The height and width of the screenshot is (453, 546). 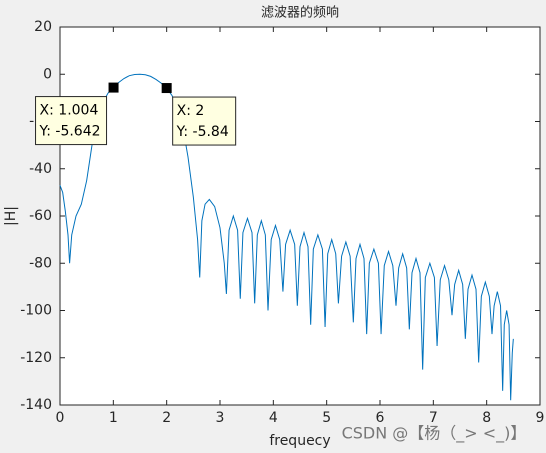 What do you see at coordinates (70, 132) in the screenshot?
I see `datatip-y: Y: -5.642` at bounding box center [70, 132].